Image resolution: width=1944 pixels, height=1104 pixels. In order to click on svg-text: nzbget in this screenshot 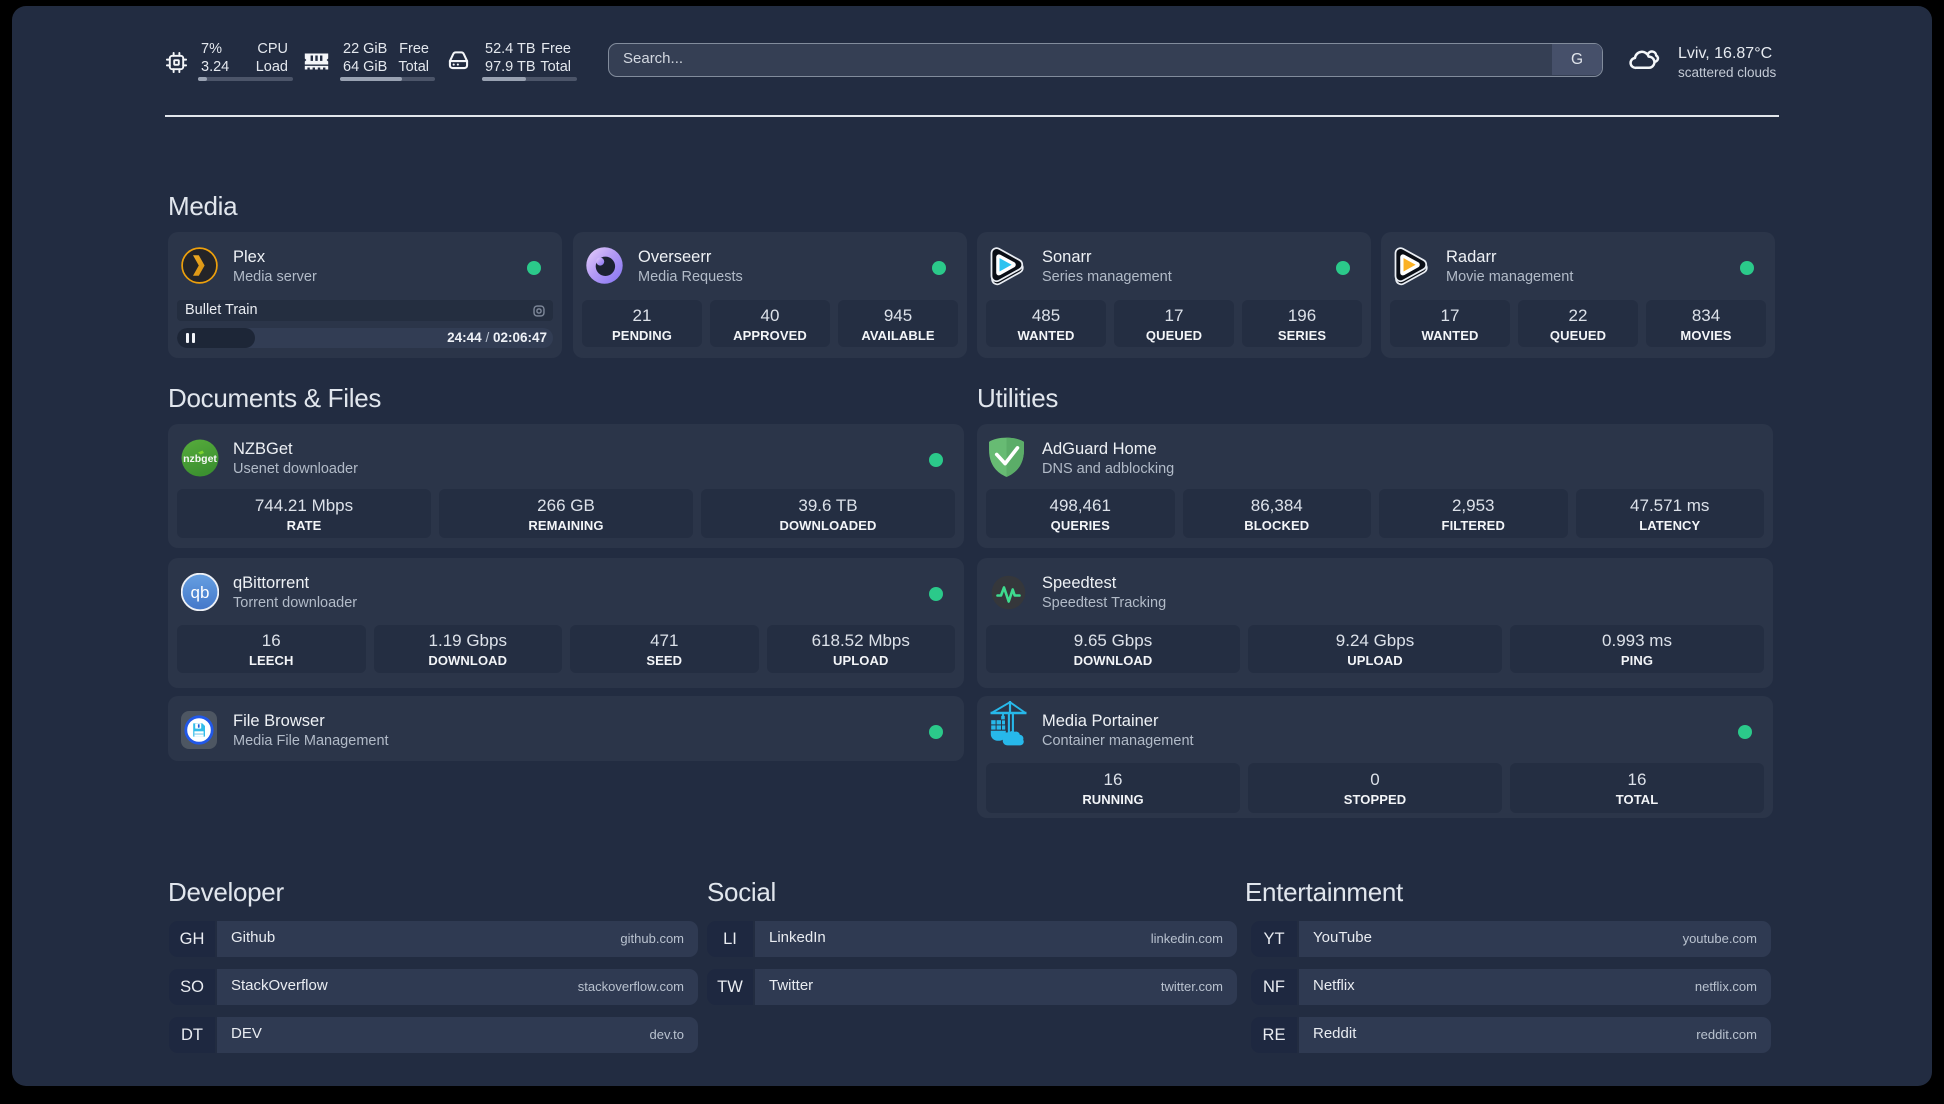, I will do `click(200, 459)`.